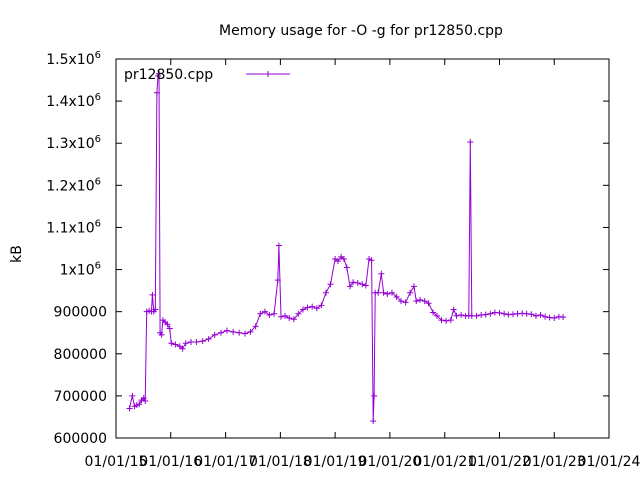  Describe the element at coordinates (268, 74) in the screenshot. I see `legend-marker-sample` at that location.